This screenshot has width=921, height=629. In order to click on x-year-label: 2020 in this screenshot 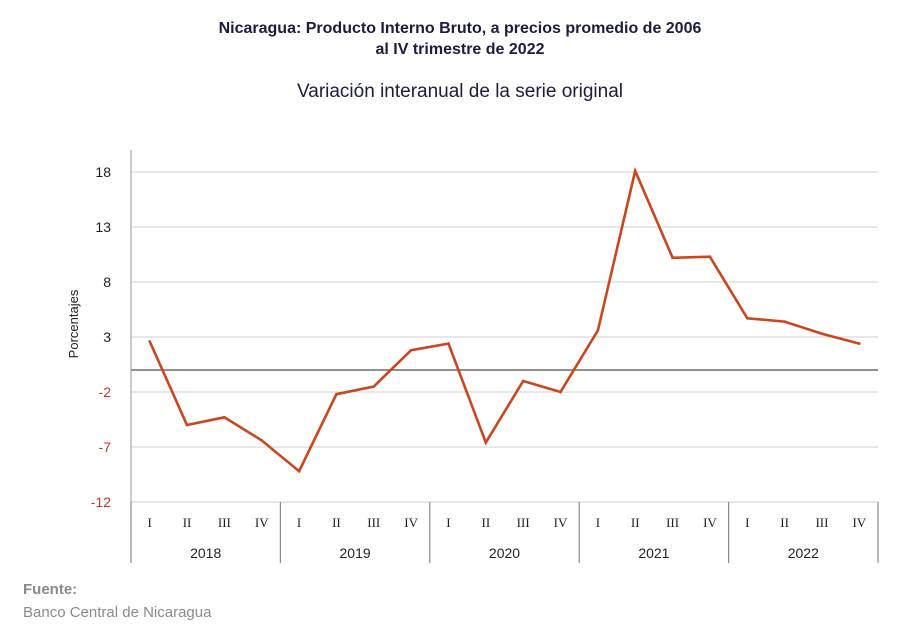, I will do `click(504, 553)`.